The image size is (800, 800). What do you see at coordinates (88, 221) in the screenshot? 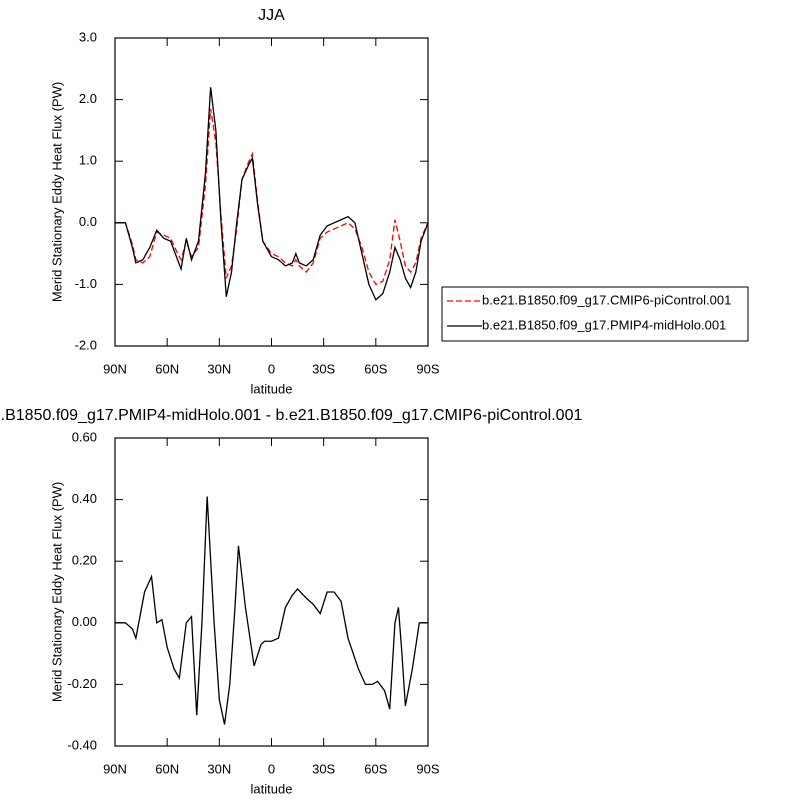
I see `y-tick-label: 0.0` at bounding box center [88, 221].